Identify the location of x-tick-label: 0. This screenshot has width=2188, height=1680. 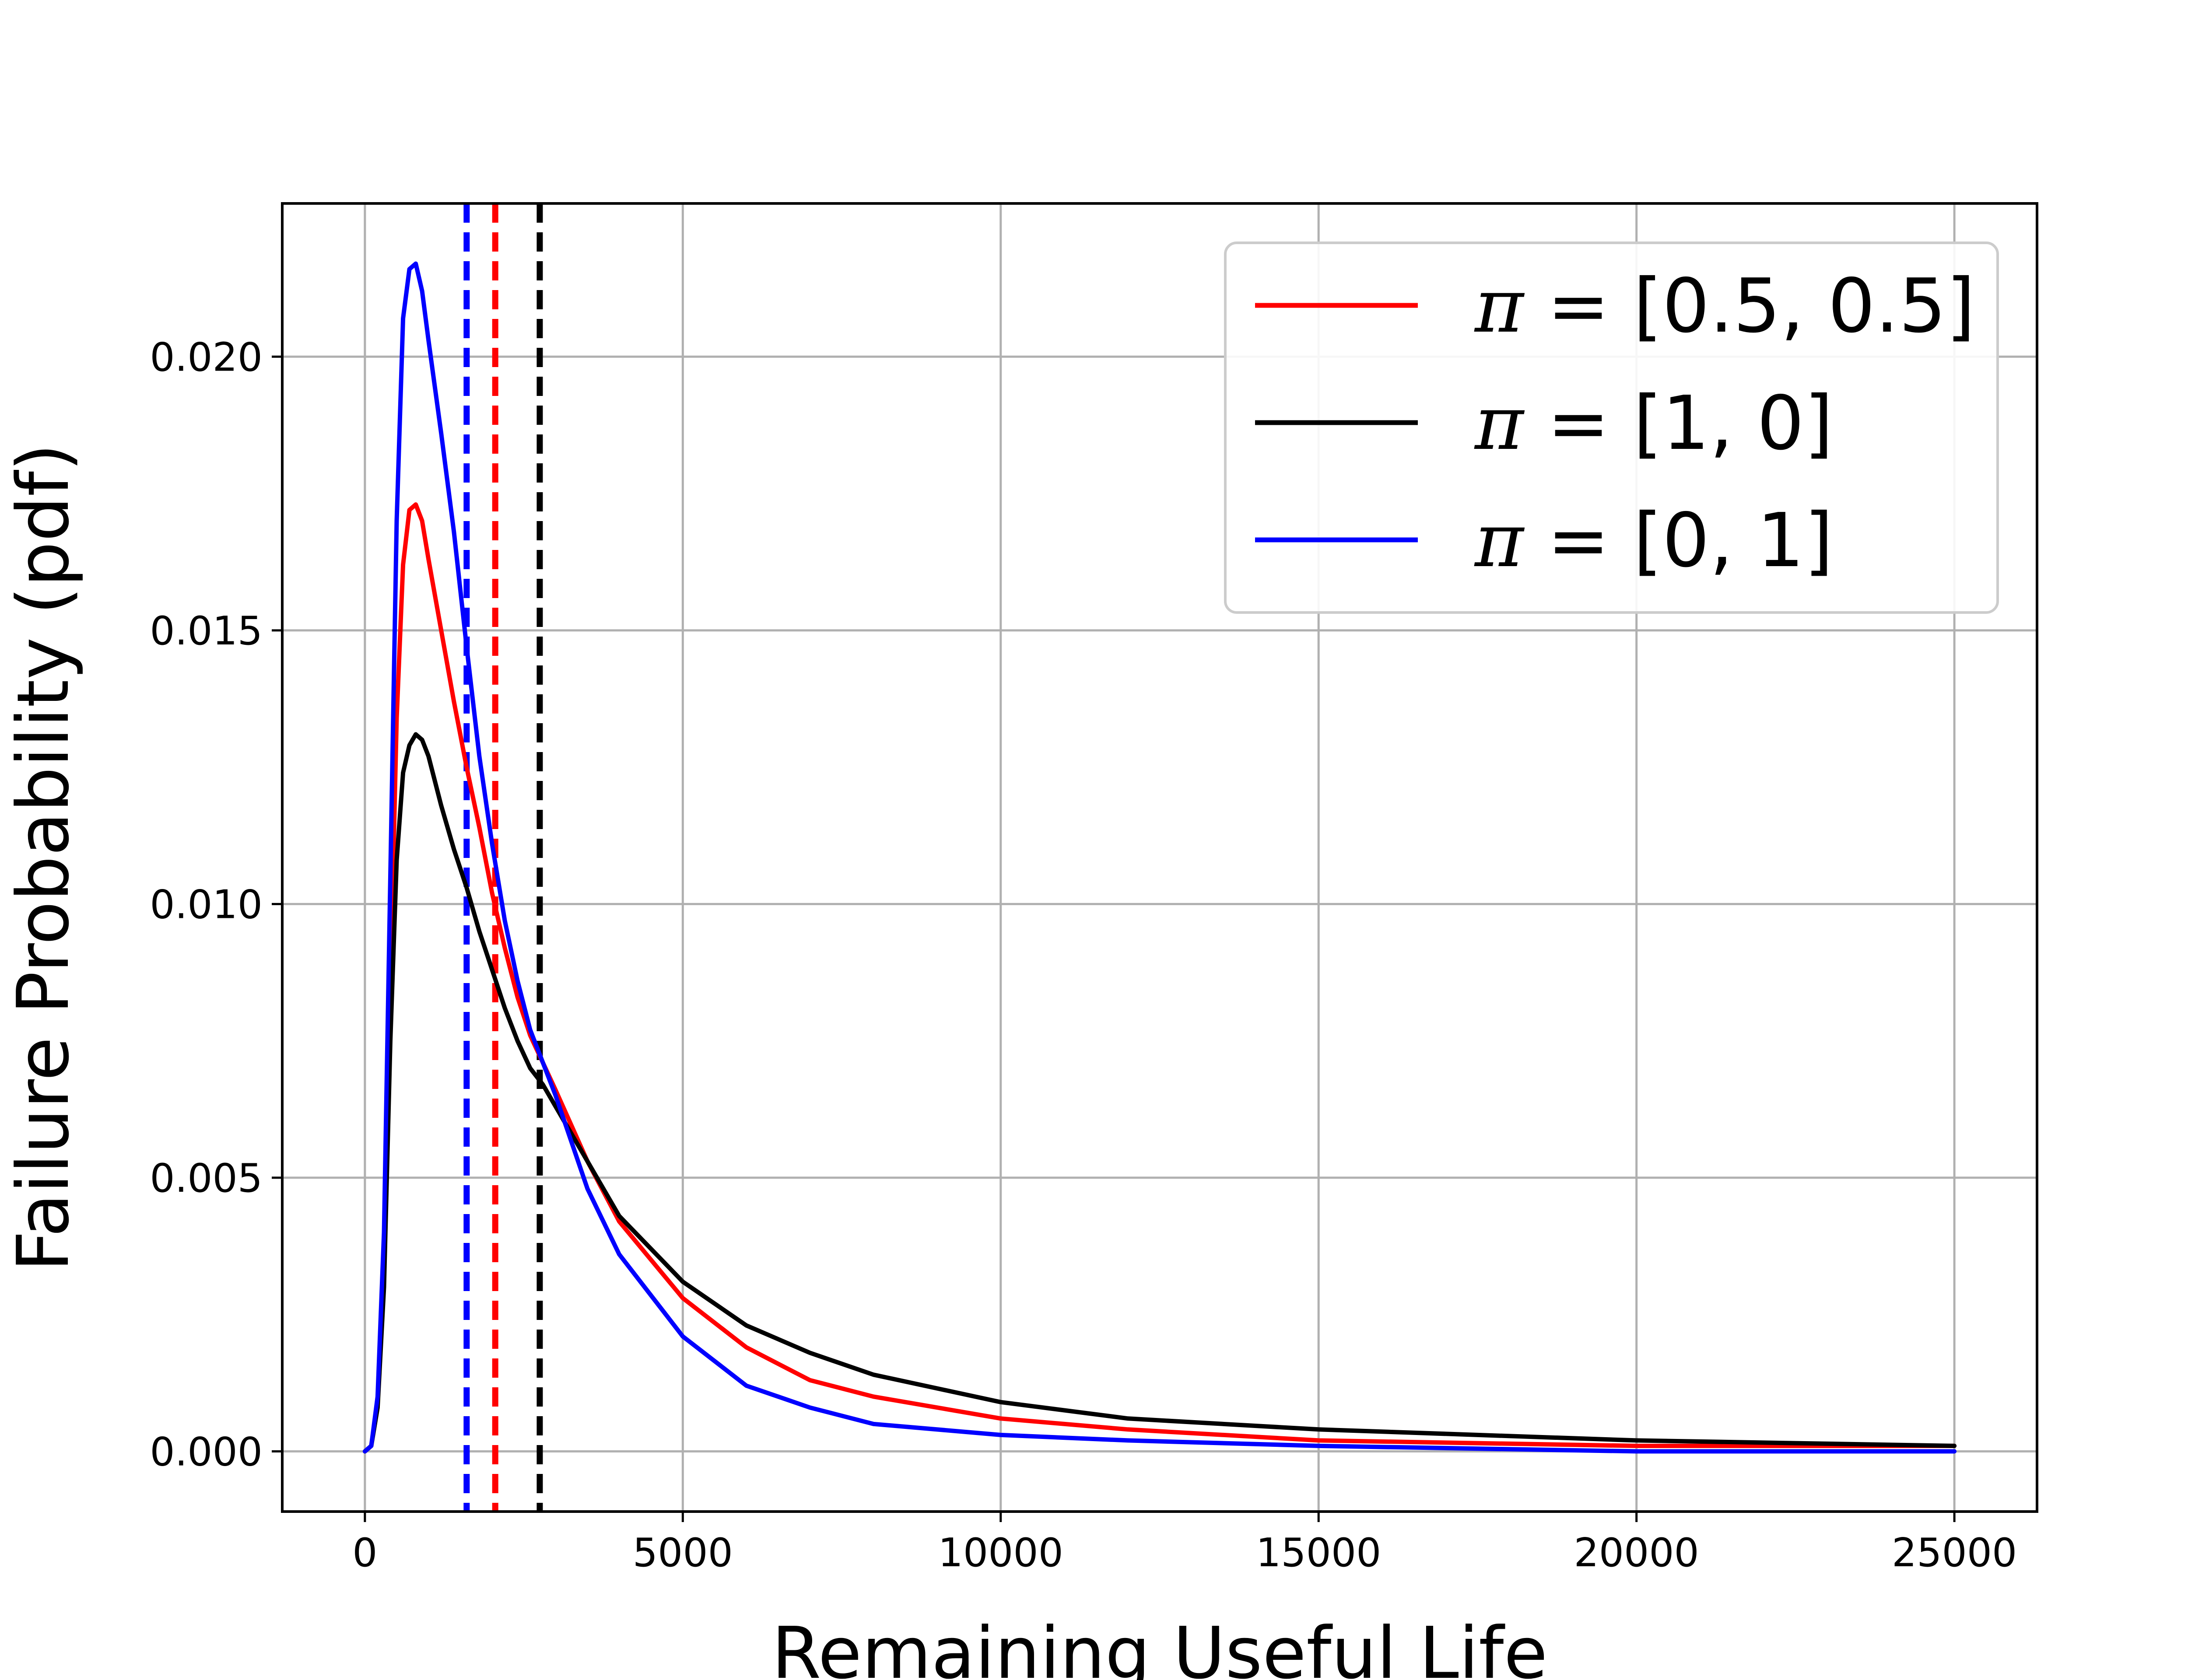
(364, 1553).